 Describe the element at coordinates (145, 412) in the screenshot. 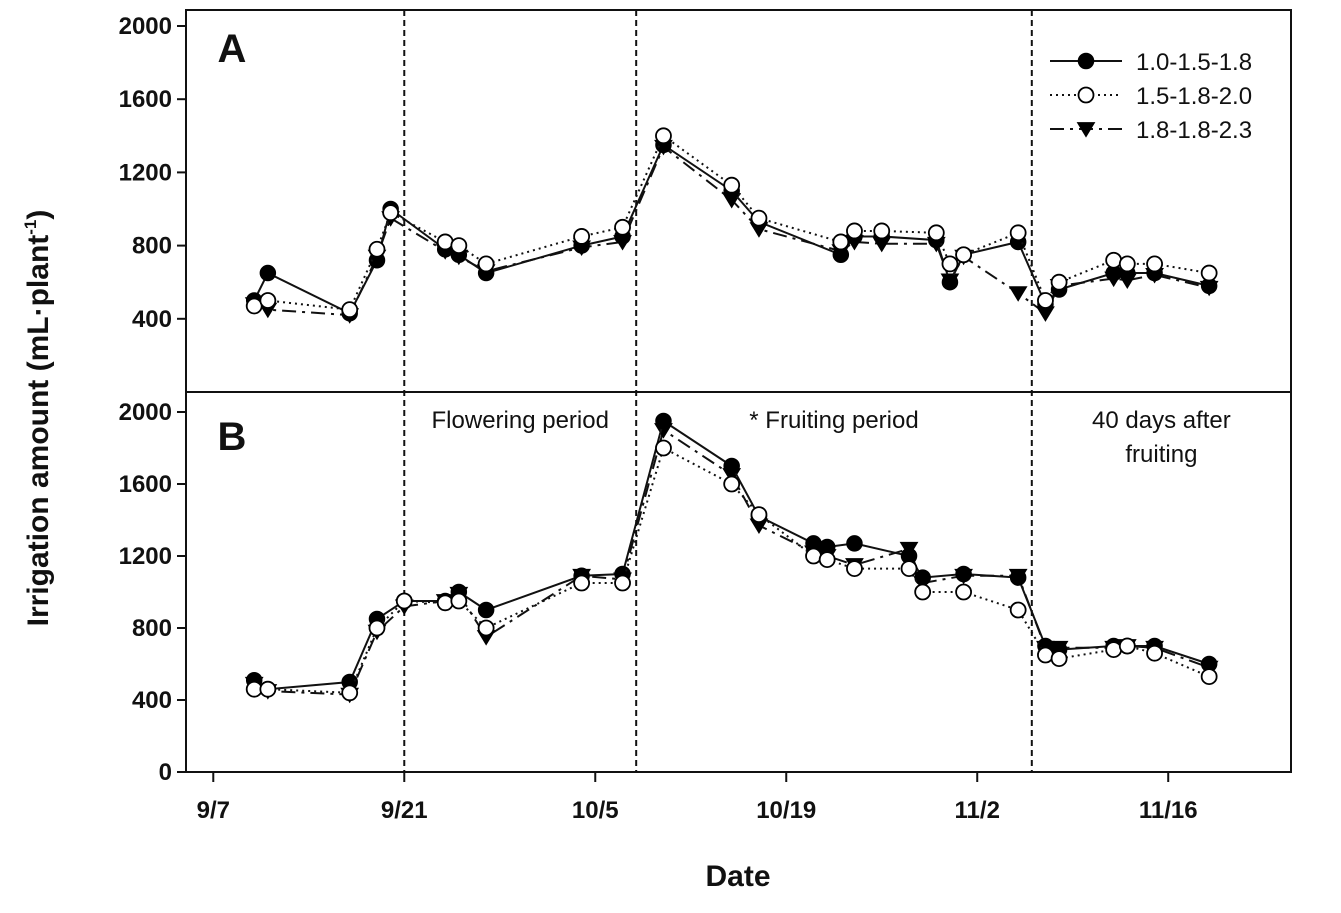

I see `y-tick-label-B-2000: 2000` at that location.